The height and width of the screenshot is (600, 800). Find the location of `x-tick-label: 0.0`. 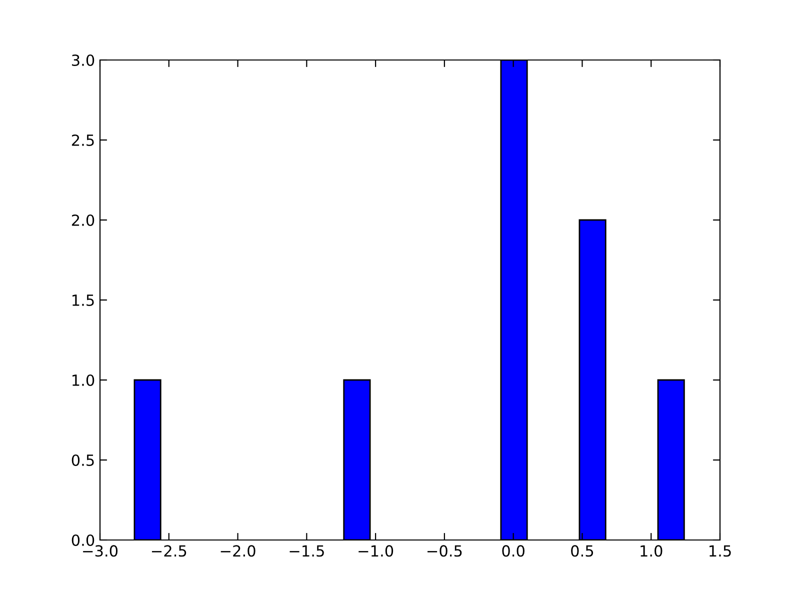

x-tick-label: 0.0 is located at coordinates (513, 551).